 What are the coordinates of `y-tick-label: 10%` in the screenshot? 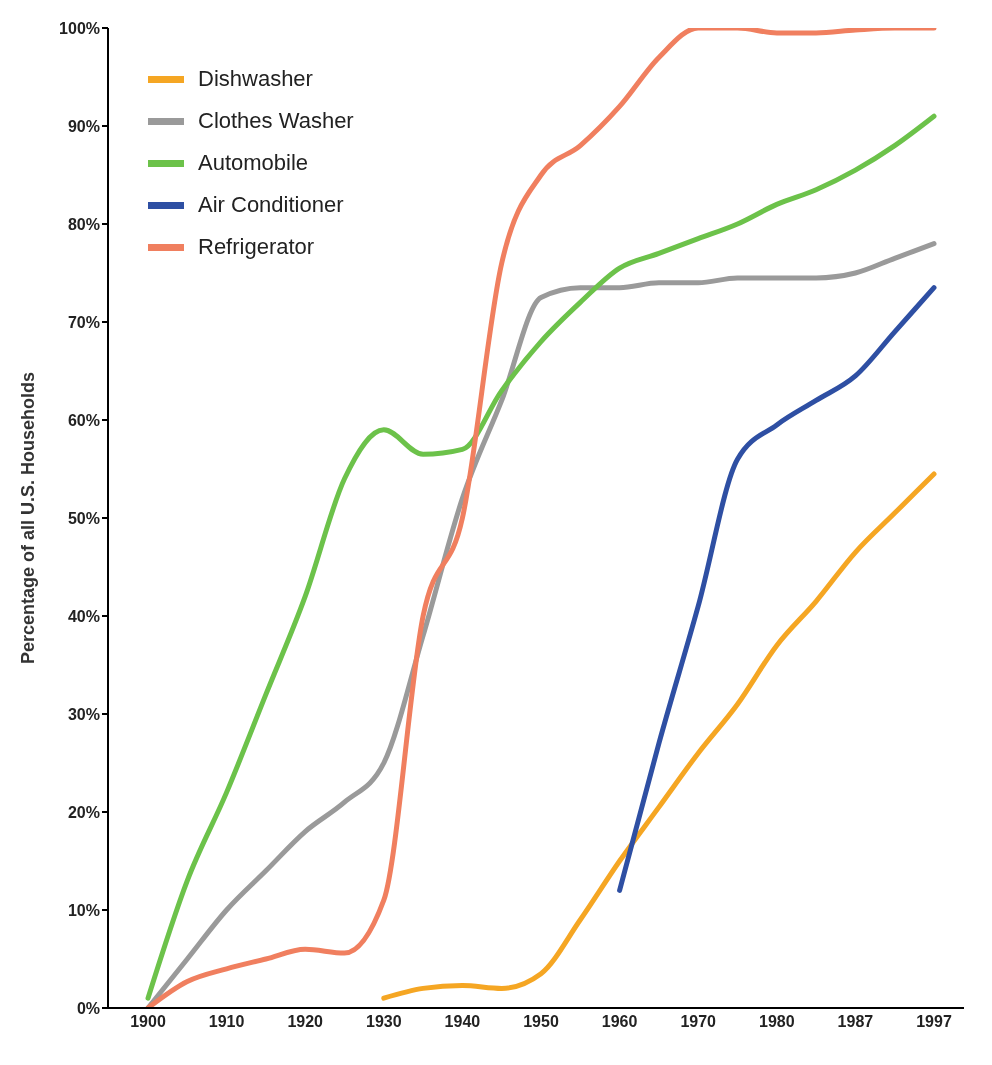 It's located at (83, 910).